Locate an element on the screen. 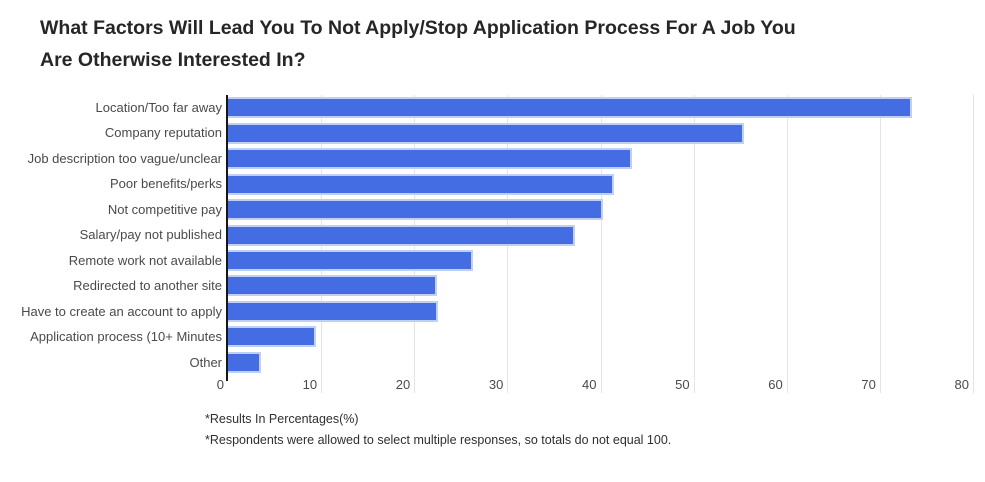 The height and width of the screenshot is (482, 985). category-label-application-process-10-minutes: Application process (10+ Minutes is located at coordinates (126, 337).